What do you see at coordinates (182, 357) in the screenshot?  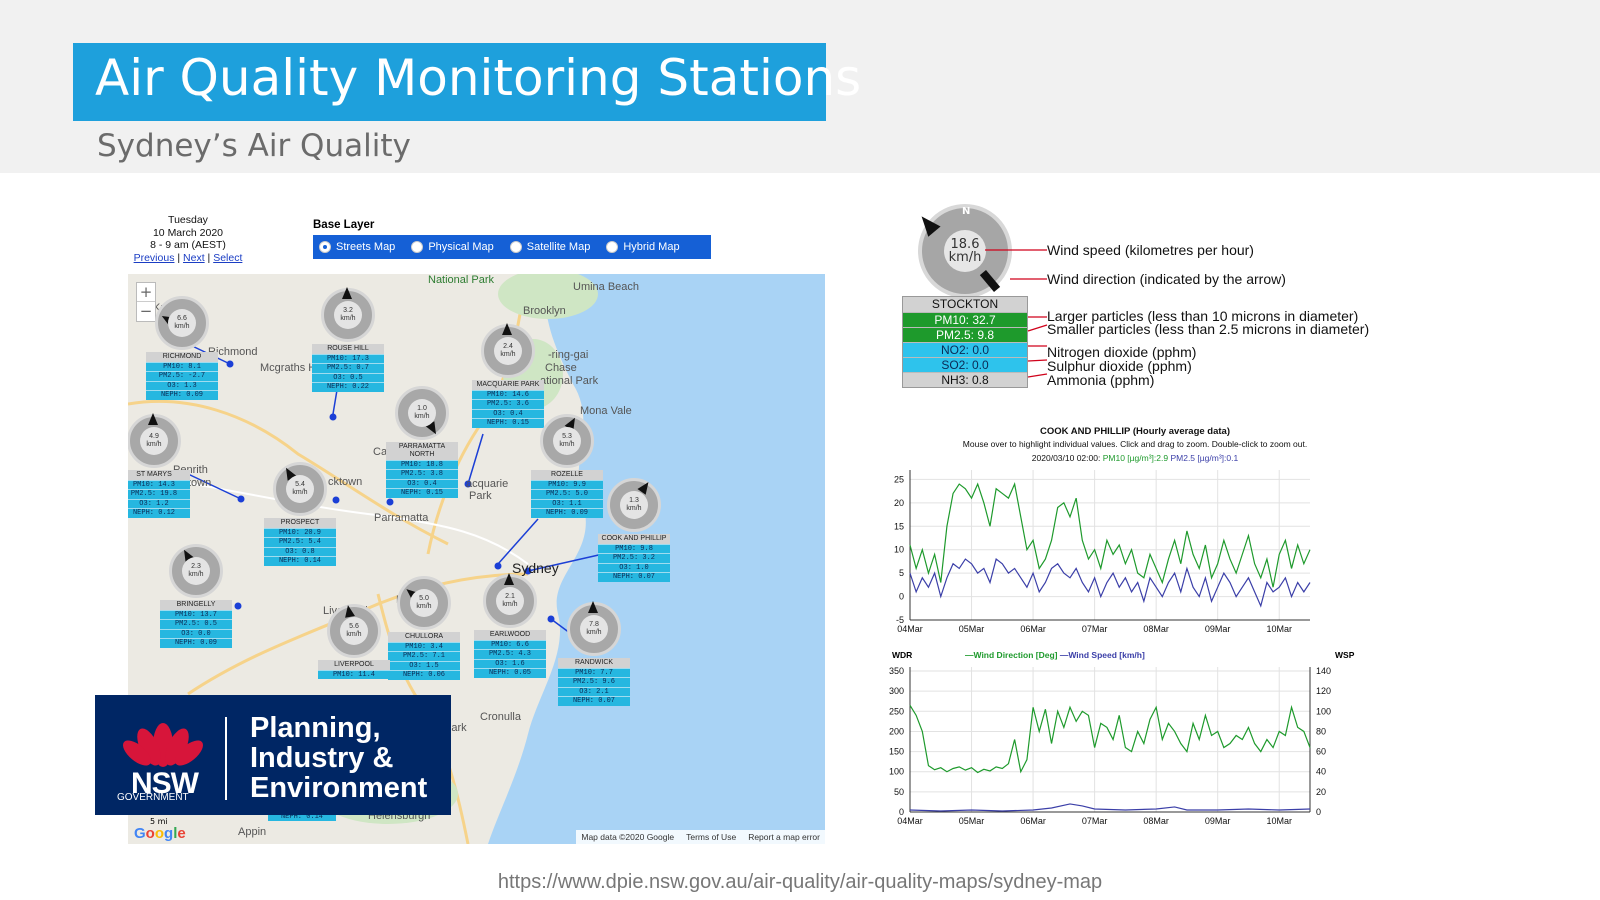 I see `station-name: RICHMOND` at bounding box center [182, 357].